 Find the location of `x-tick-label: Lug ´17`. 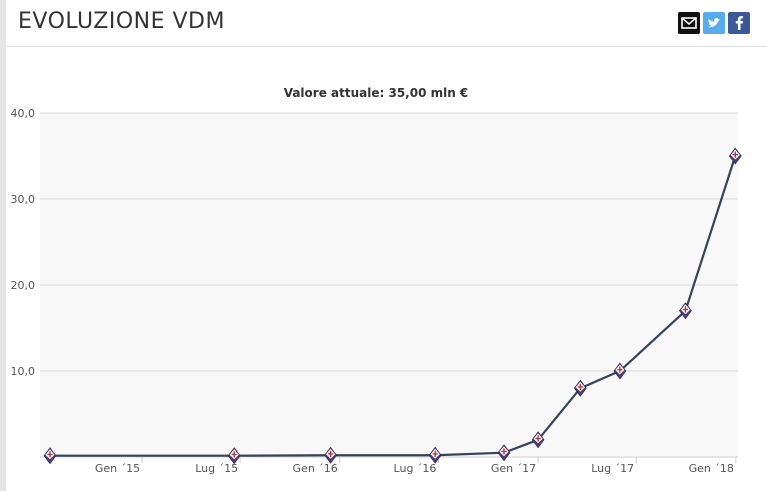

x-tick-label: Lug ´17 is located at coordinates (612, 468).